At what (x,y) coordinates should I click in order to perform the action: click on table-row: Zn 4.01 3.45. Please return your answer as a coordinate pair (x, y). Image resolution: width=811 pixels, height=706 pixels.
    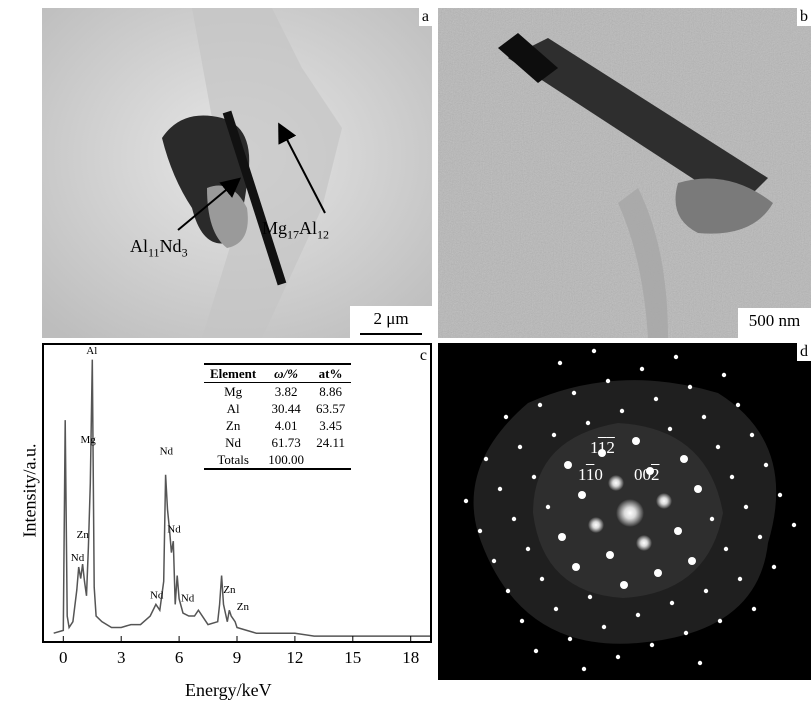
    Looking at the image, I should click on (277, 425).